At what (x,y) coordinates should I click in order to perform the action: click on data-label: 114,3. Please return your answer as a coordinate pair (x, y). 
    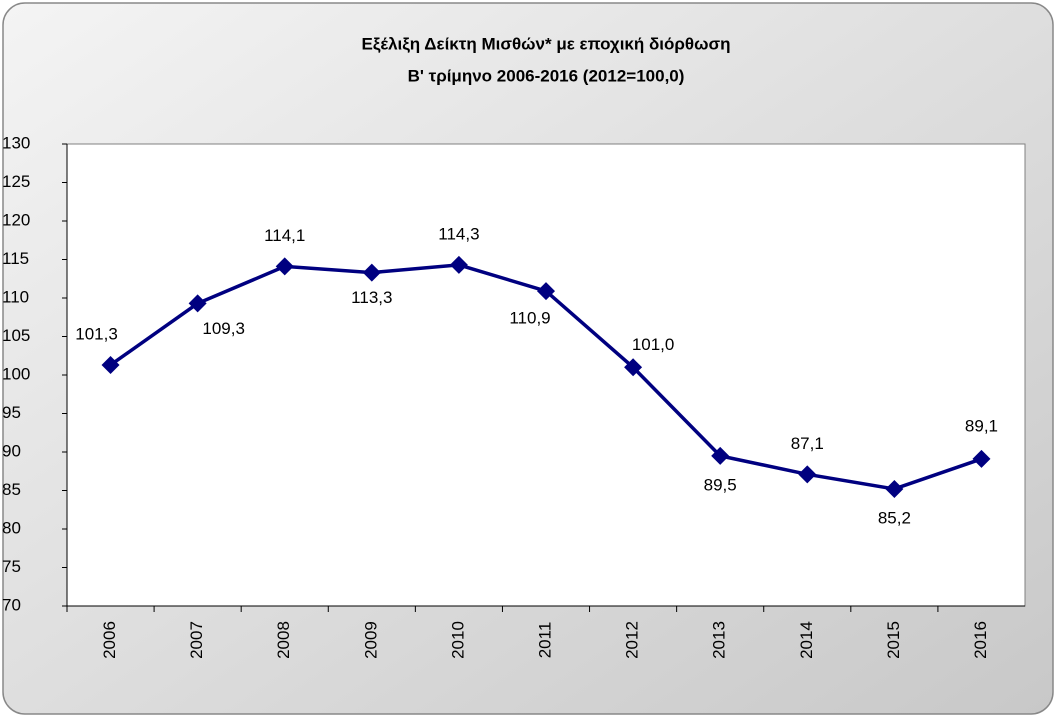
    Looking at the image, I should click on (458, 233).